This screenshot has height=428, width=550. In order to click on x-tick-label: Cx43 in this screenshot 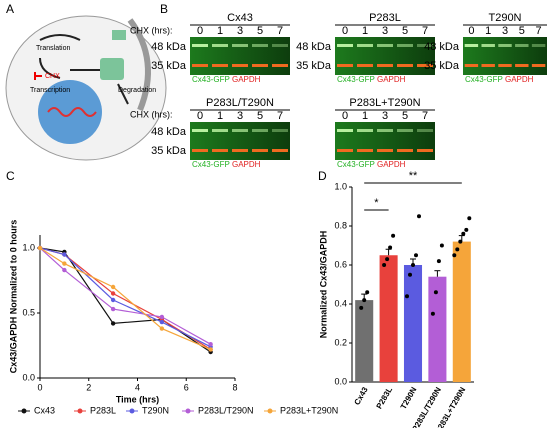, I will do `click(361, 396)`.